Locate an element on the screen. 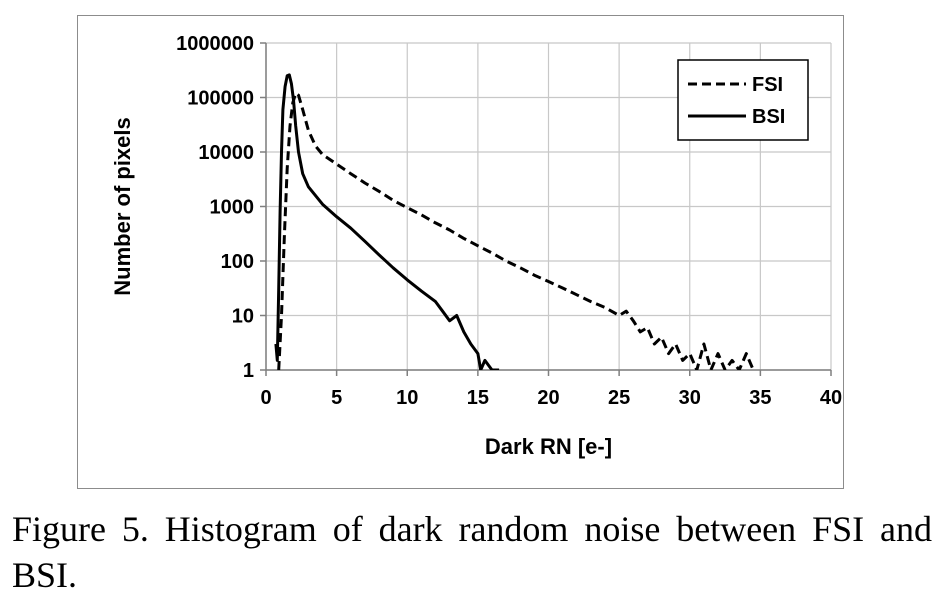  series-line-bsi is located at coordinates (387, 221).